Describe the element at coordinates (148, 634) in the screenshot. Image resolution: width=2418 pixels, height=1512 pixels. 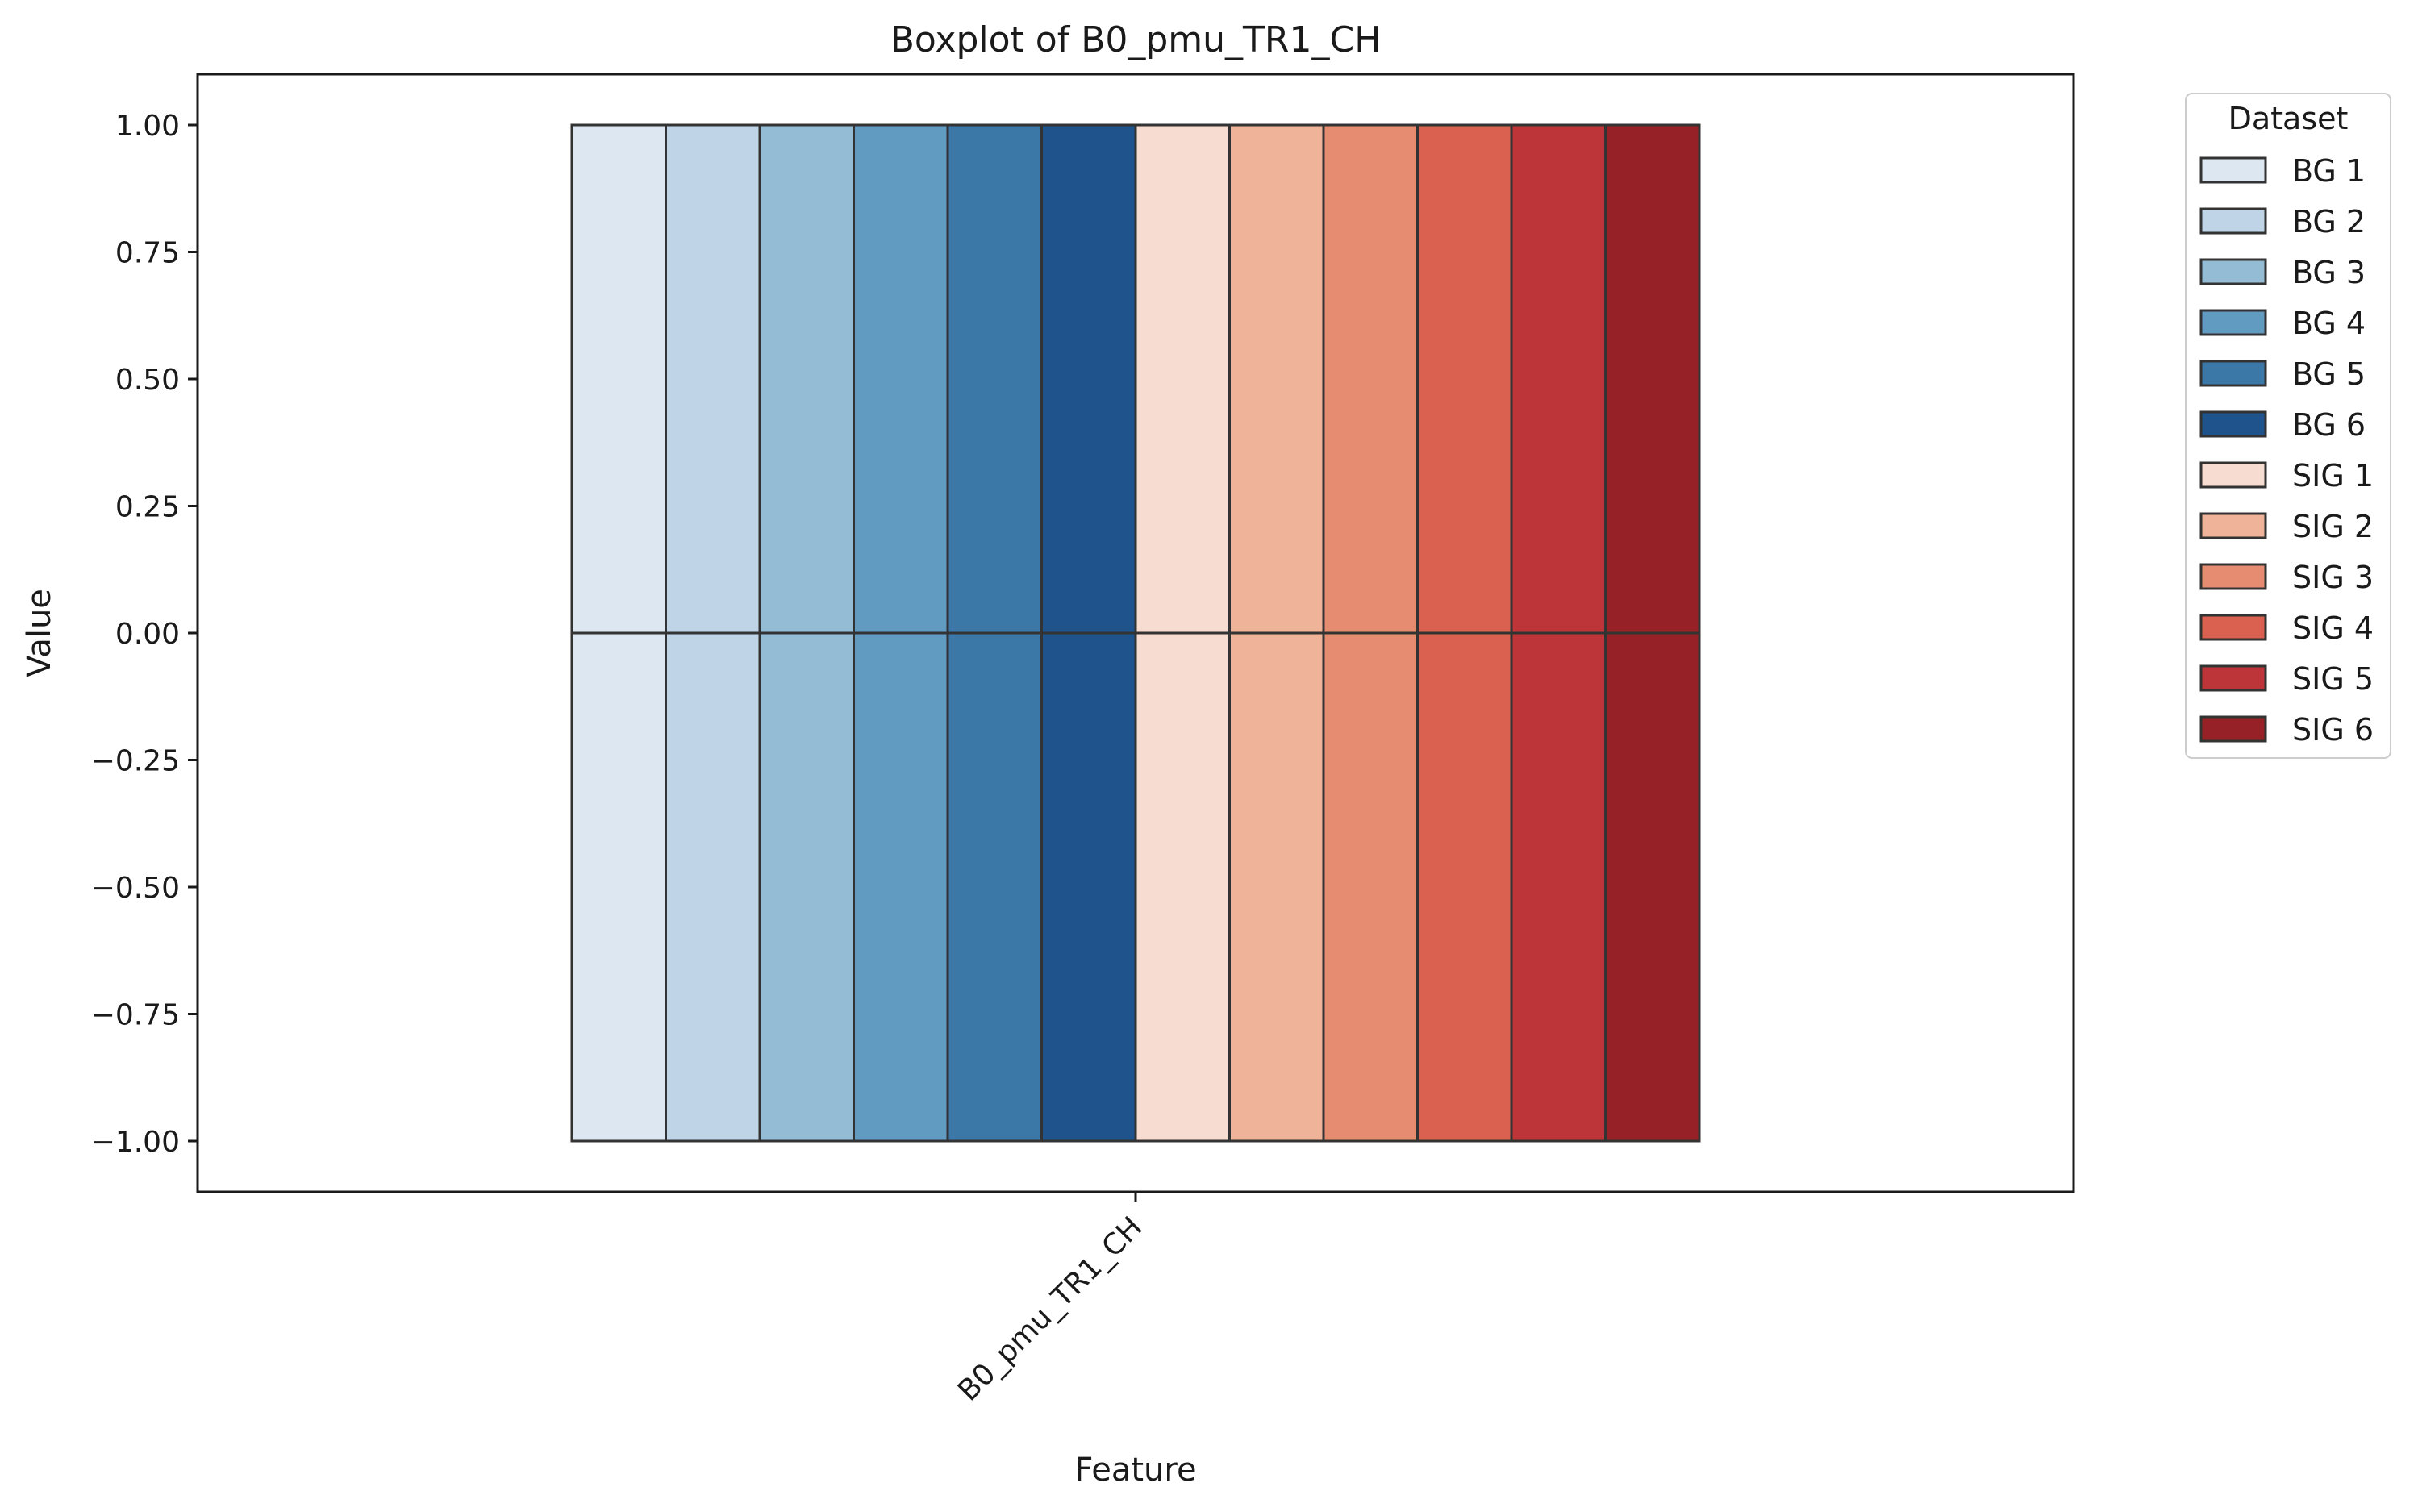
I see `y-tick-label: 0.00` at that location.